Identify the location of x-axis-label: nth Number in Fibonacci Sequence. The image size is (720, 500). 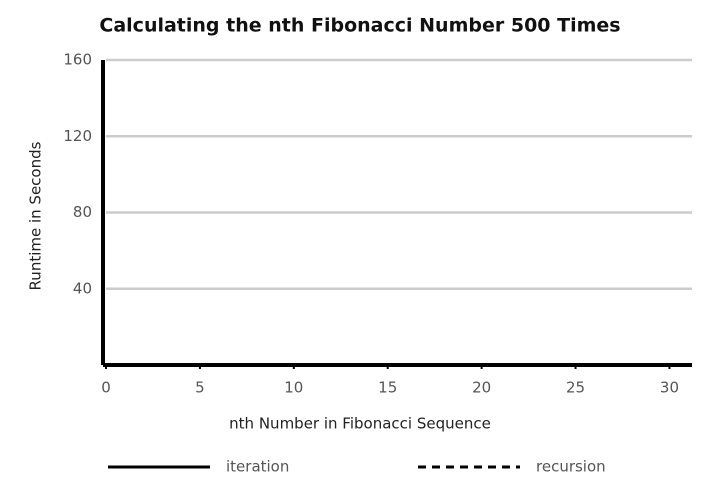
(360, 424).